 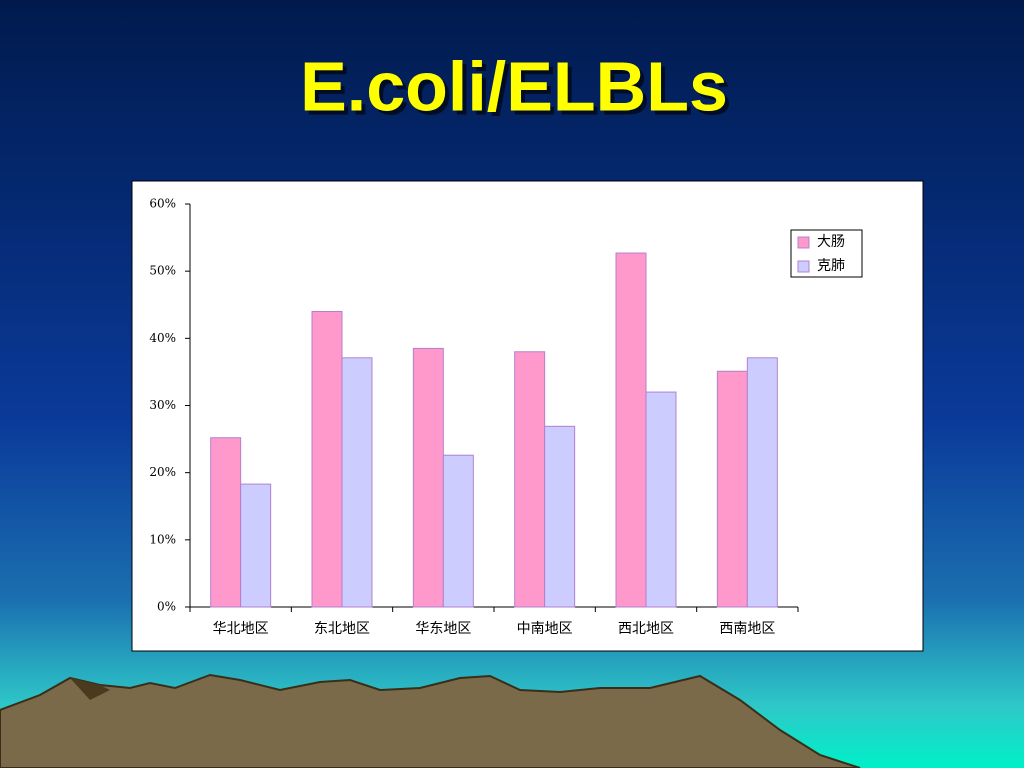 I want to click on y-tick-label: 0%, so click(x=166, y=607).